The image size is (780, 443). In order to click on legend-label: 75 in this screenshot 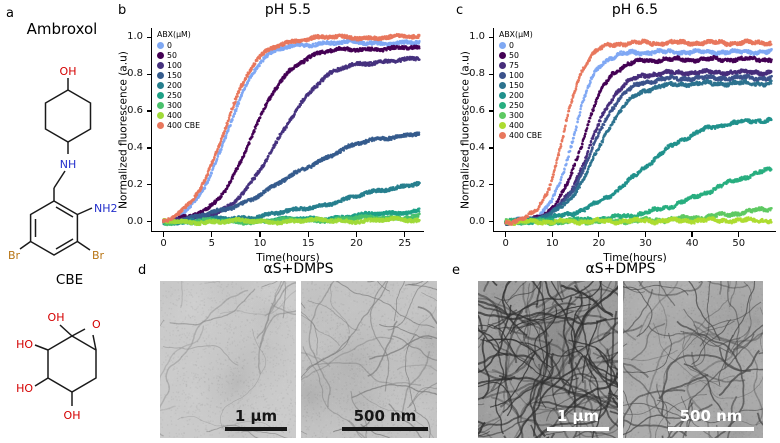, I will do `click(514, 65)`.